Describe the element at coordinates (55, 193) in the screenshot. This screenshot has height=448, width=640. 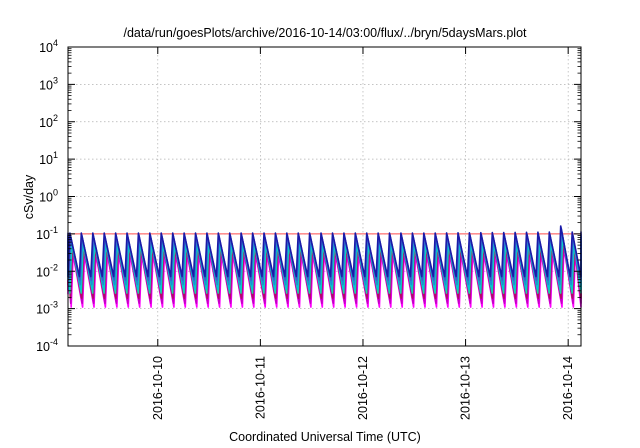
I see `y-tick-label-exponent: 0` at that location.